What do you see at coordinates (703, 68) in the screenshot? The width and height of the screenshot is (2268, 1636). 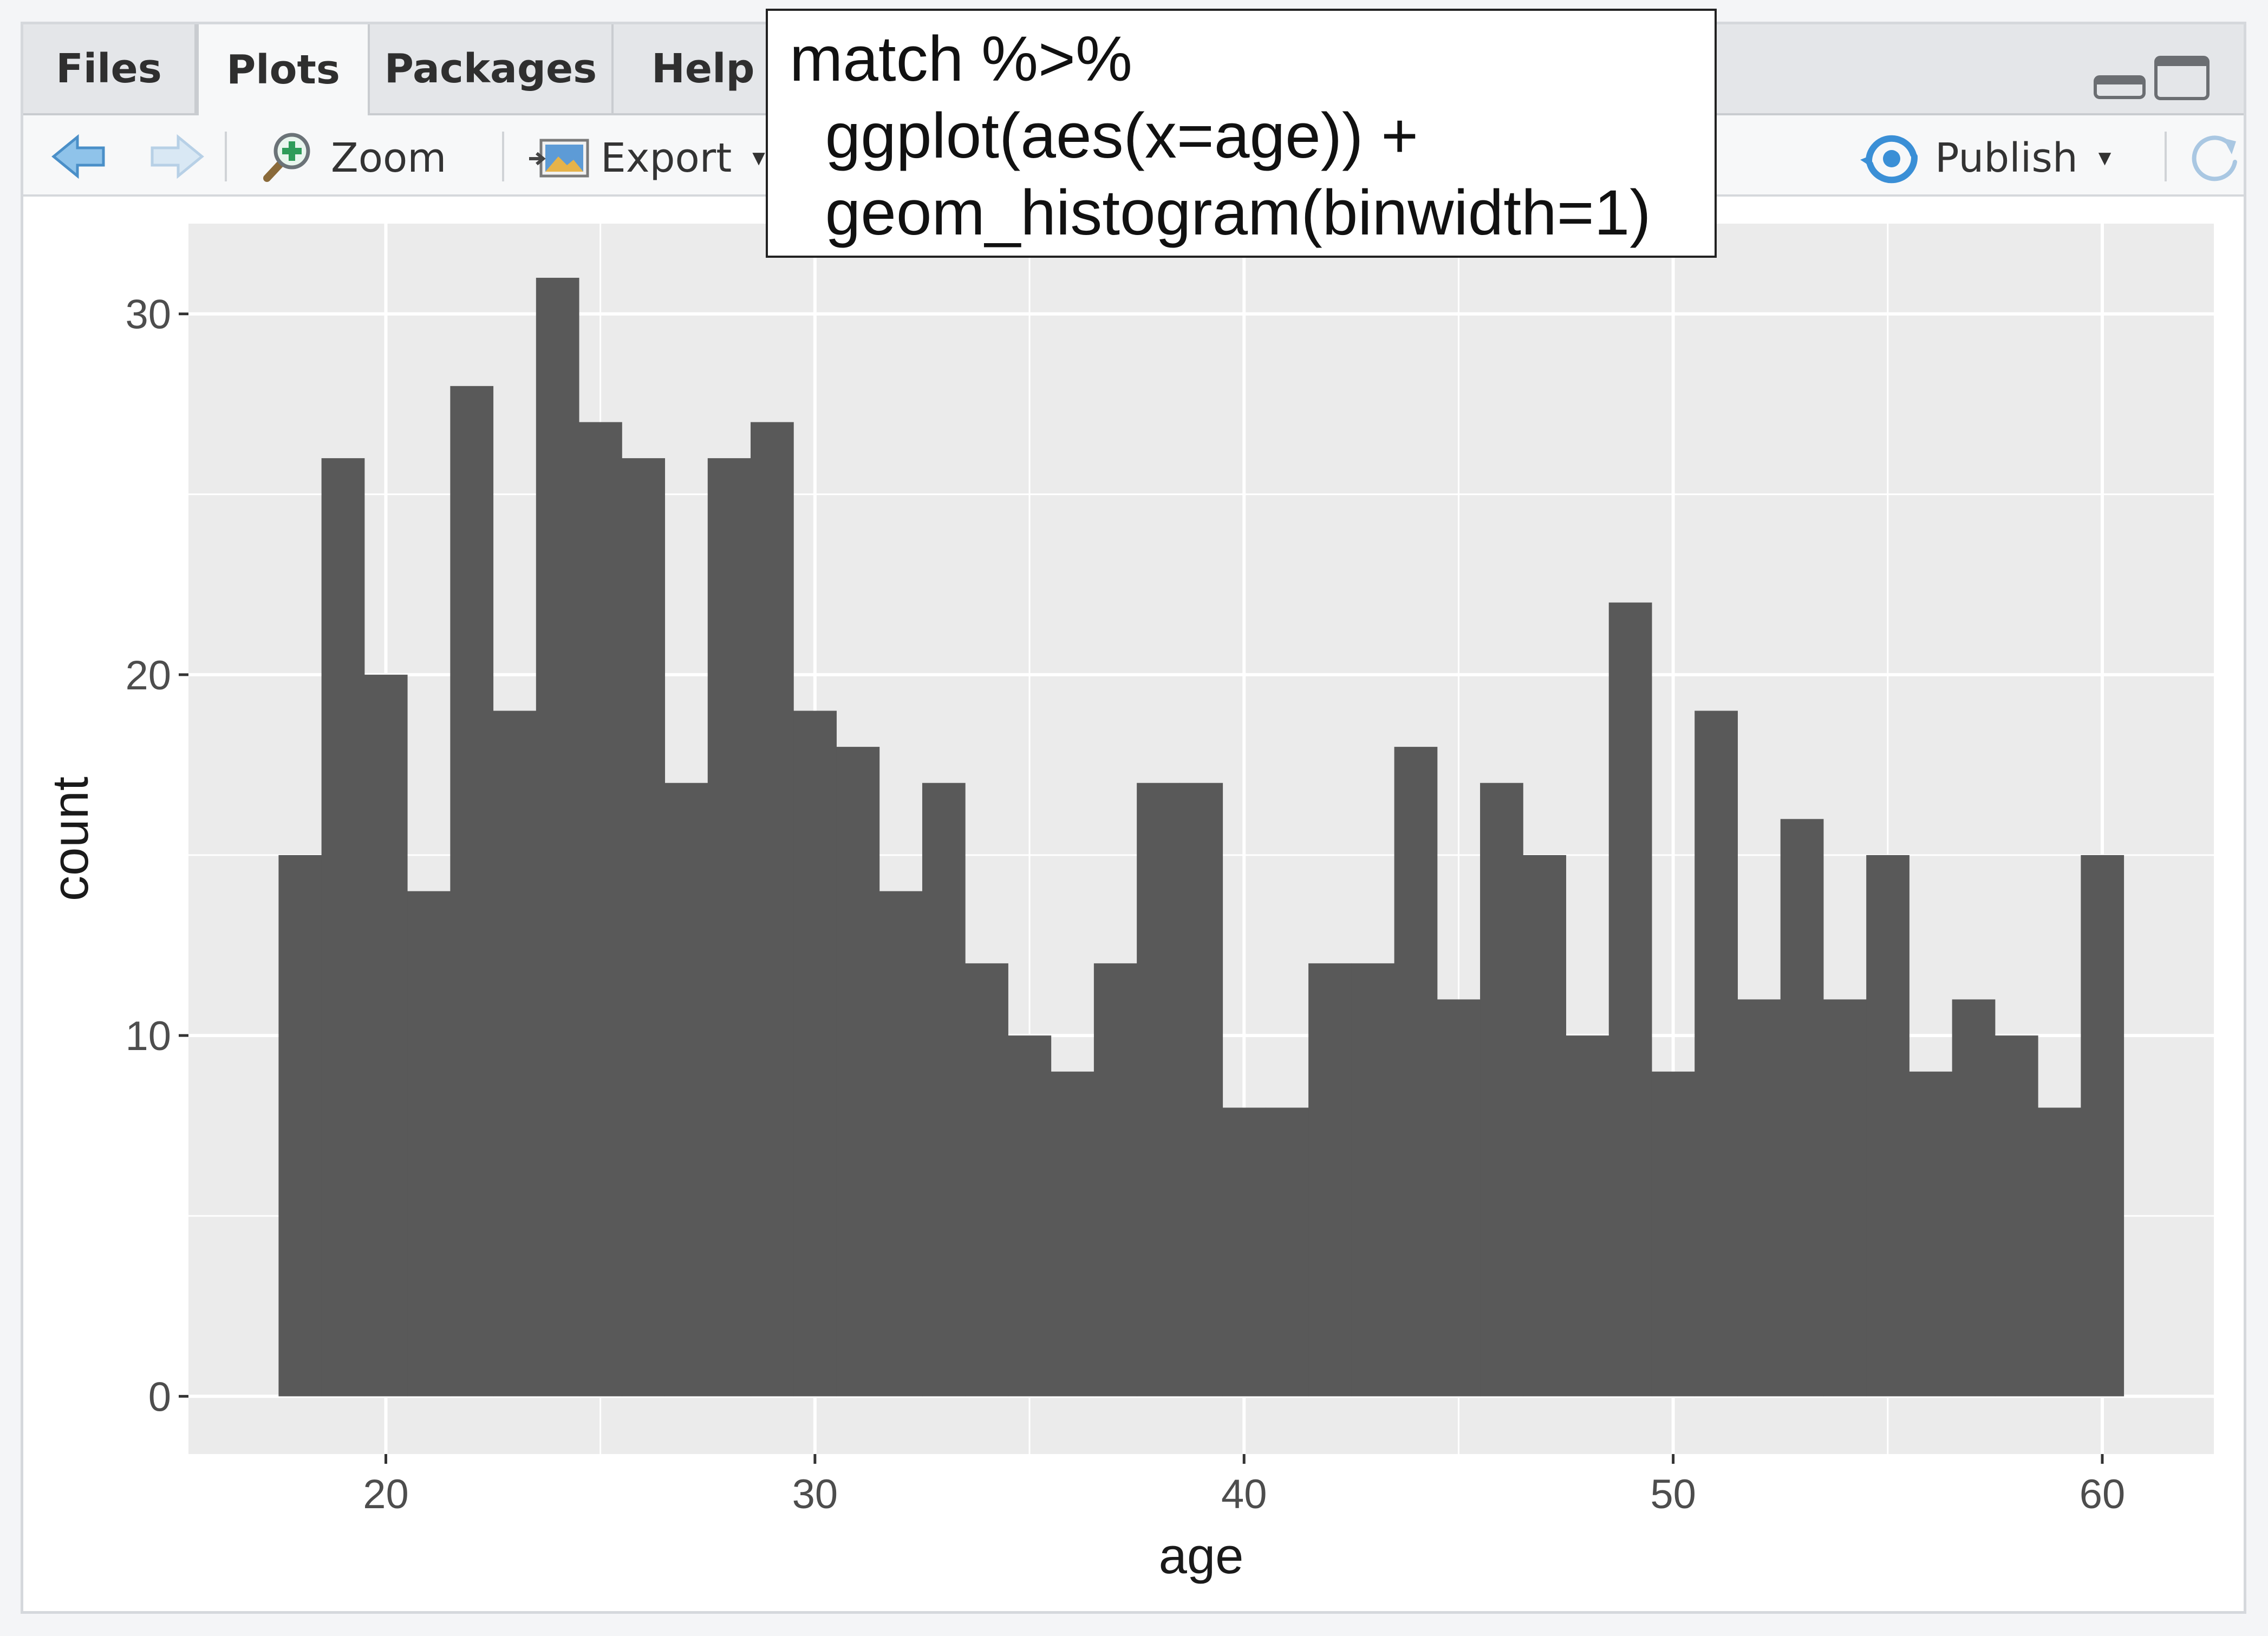 I see `tab-help-label: Help` at bounding box center [703, 68].